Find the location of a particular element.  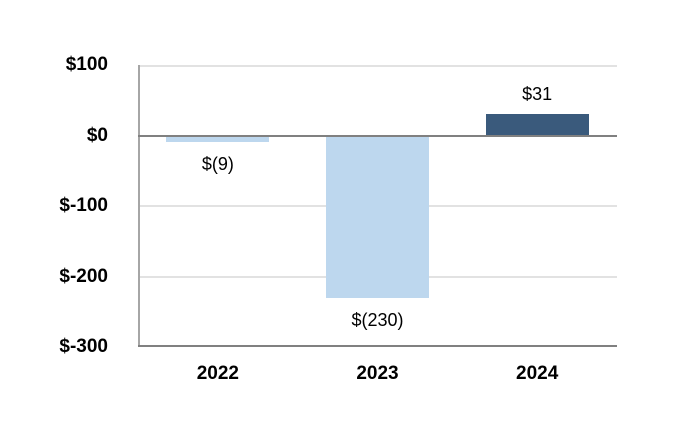

gridline is located at coordinates (377, 66).